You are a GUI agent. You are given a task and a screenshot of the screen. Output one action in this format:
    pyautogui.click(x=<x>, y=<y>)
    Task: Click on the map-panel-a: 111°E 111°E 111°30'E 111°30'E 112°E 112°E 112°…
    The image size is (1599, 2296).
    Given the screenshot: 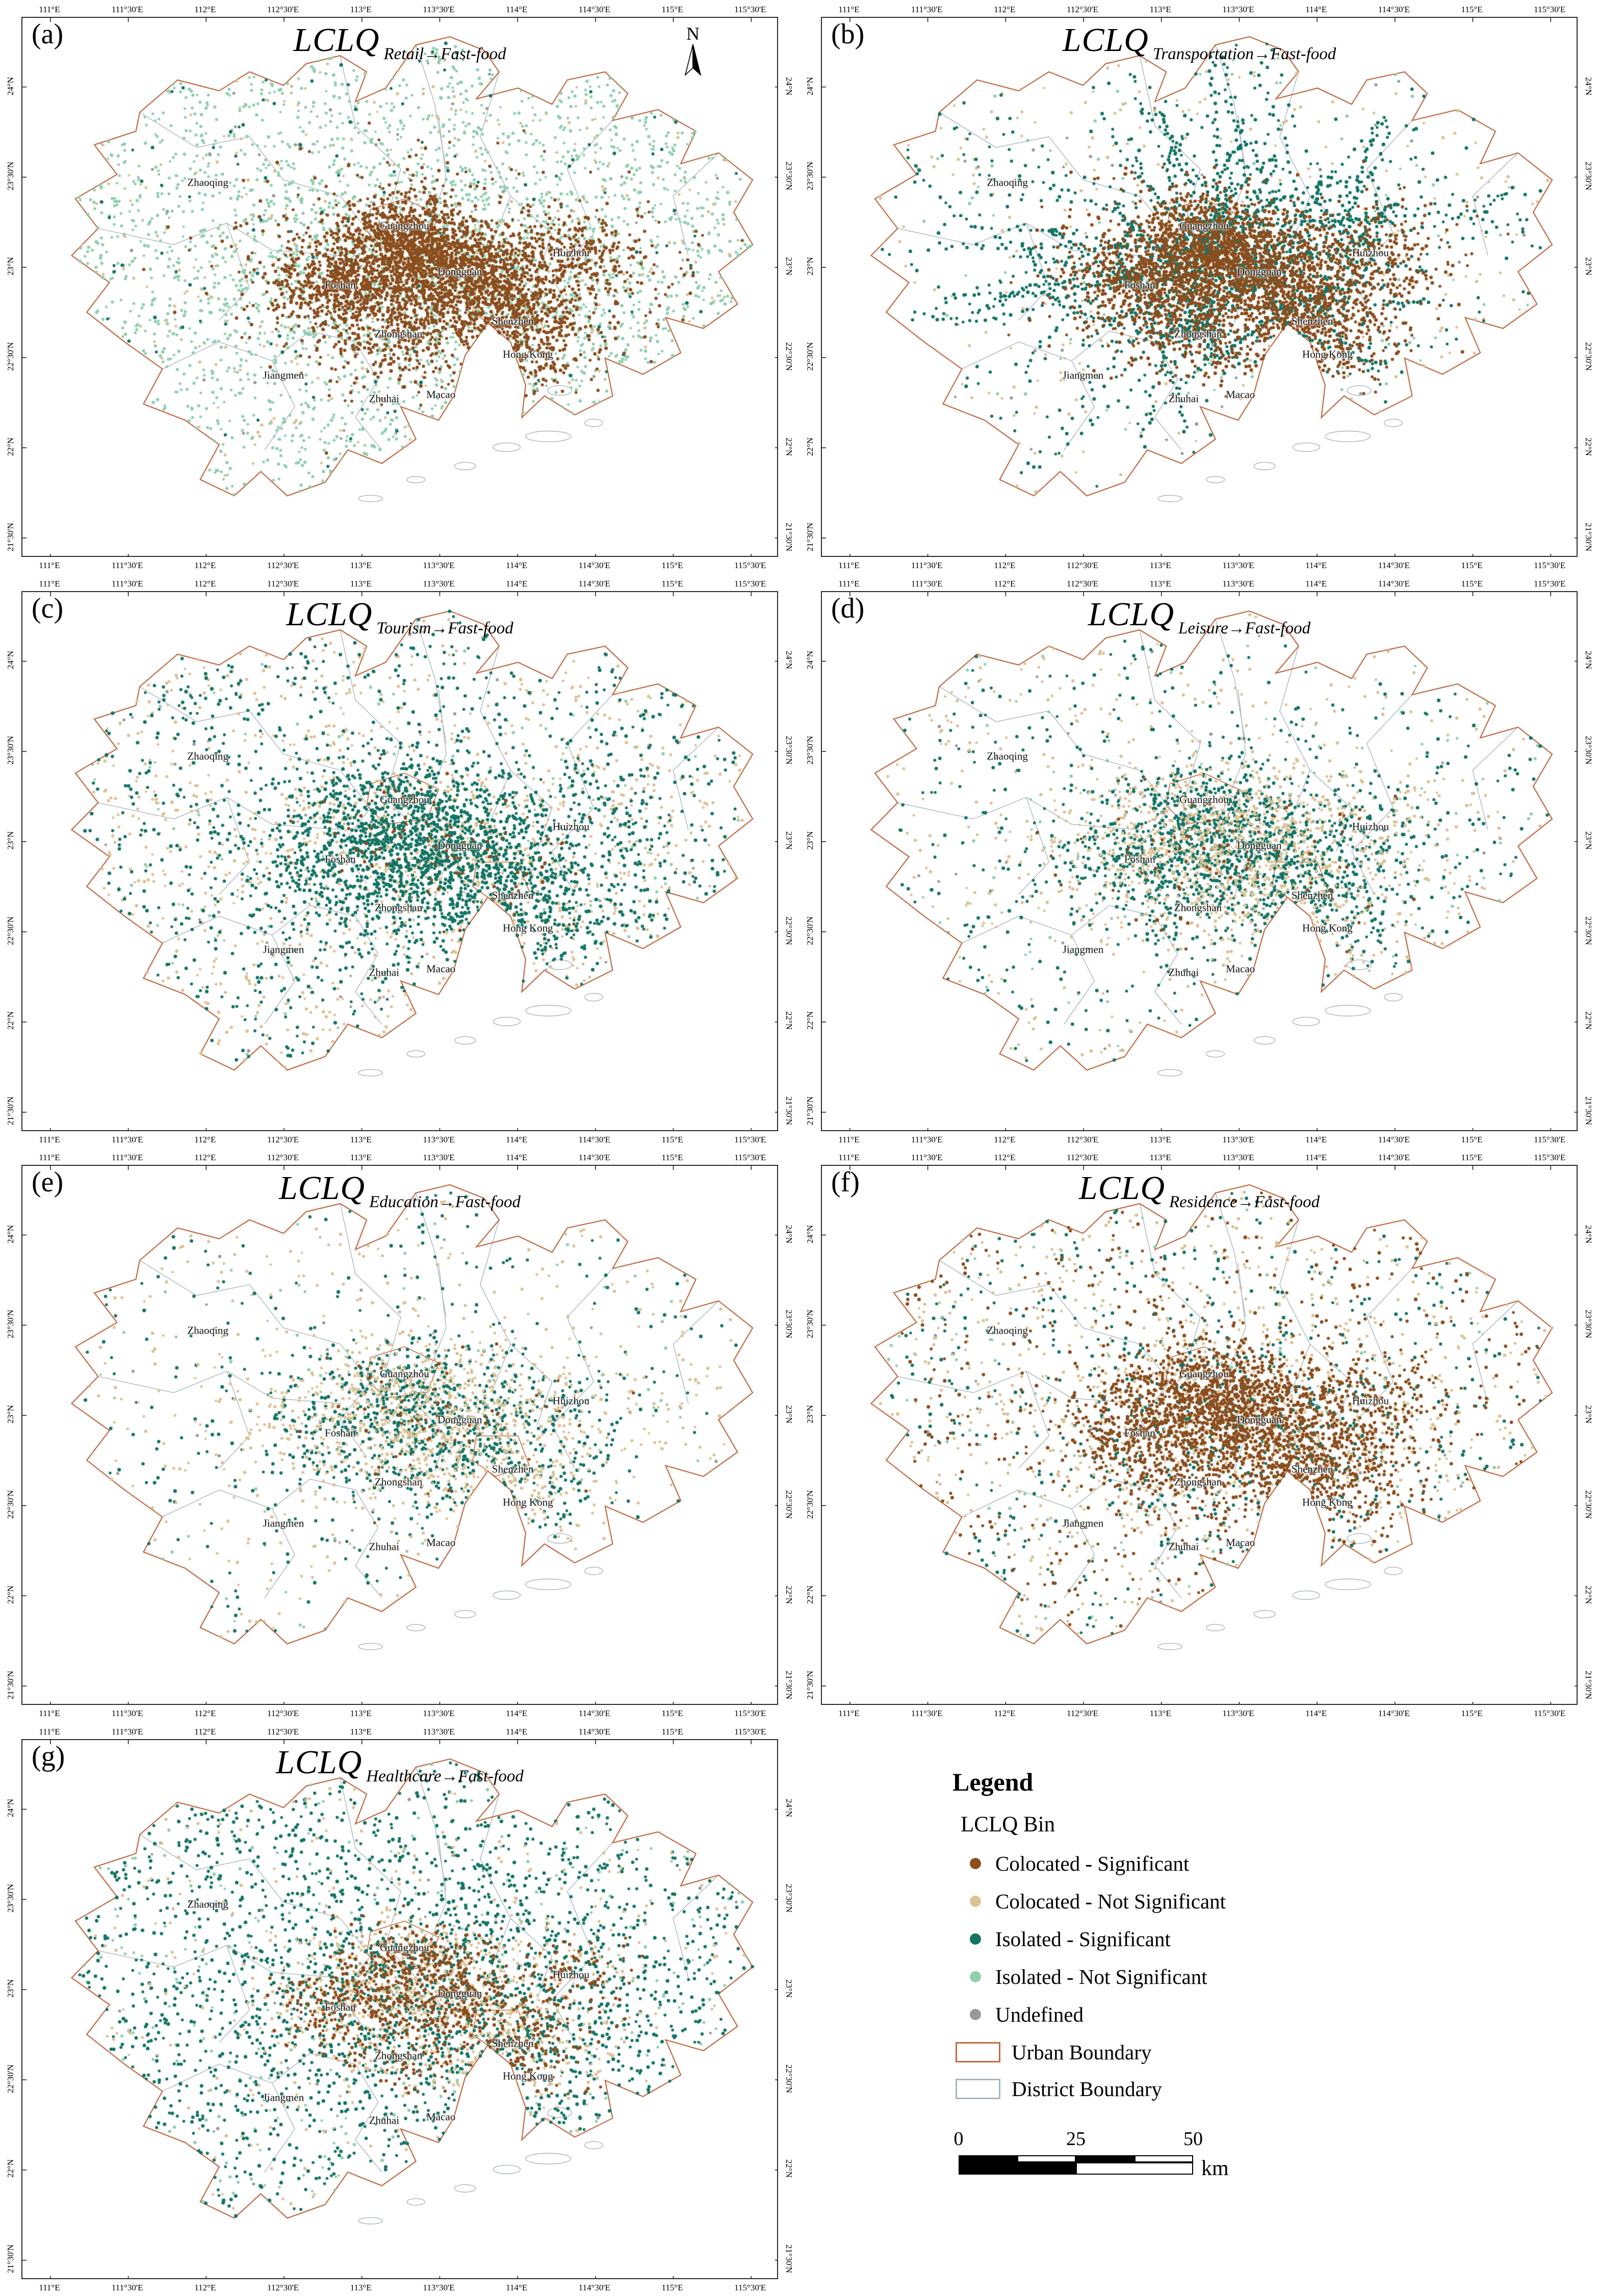 What is the action you would take?
    pyautogui.click(x=400, y=287)
    